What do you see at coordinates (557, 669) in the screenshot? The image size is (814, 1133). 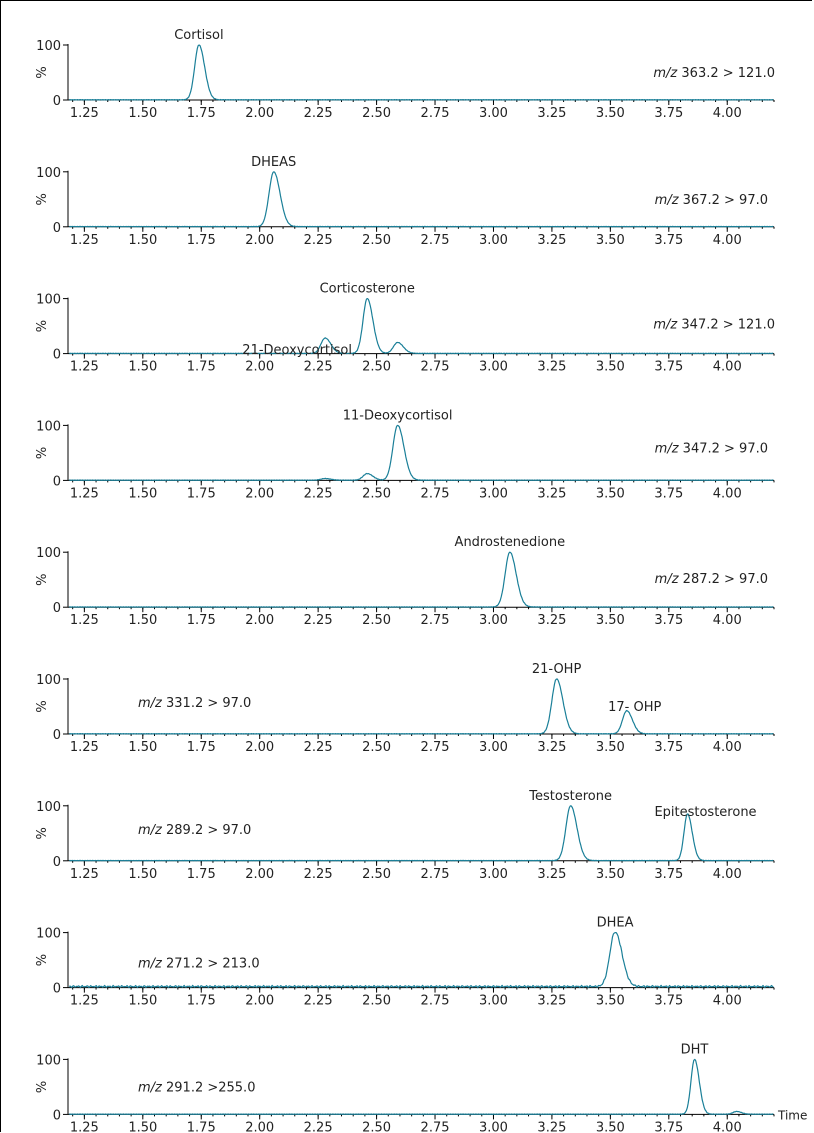 I see `peak-label: 21-OHP` at bounding box center [557, 669].